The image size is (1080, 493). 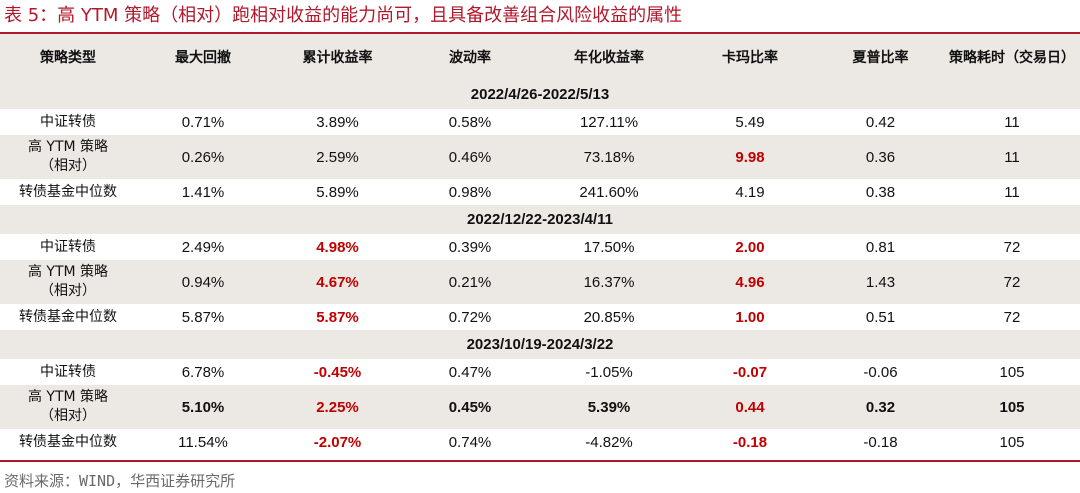 What do you see at coordinates (609, 317) in the screenshot?
I see `cell-annualized-return: 20.85%` at bounding box center [609, 317].